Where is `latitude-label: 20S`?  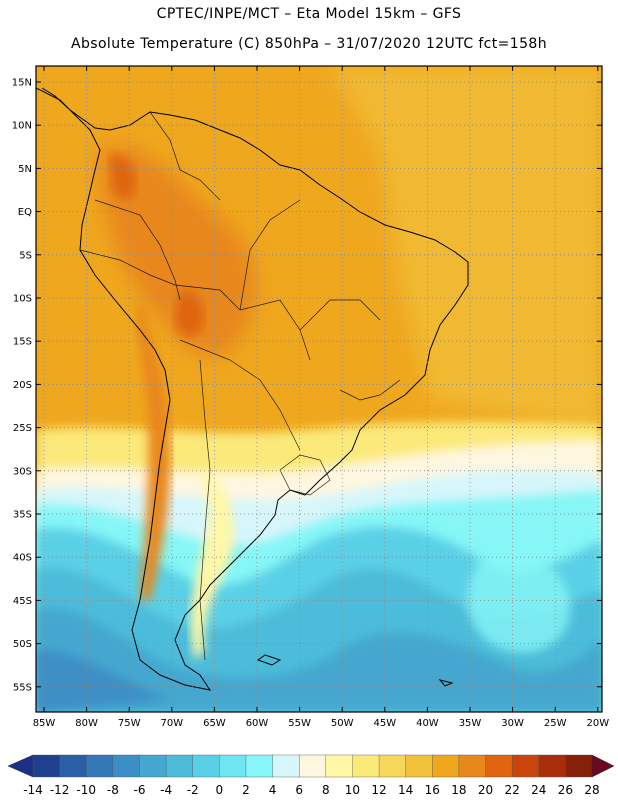
latitude-label: 20S is located at coordinates (22, 385).